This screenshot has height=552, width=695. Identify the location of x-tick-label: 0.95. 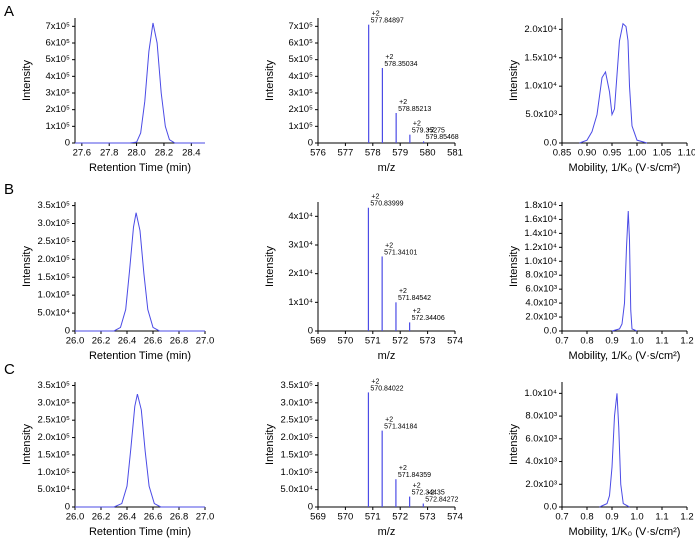
(612, 153).